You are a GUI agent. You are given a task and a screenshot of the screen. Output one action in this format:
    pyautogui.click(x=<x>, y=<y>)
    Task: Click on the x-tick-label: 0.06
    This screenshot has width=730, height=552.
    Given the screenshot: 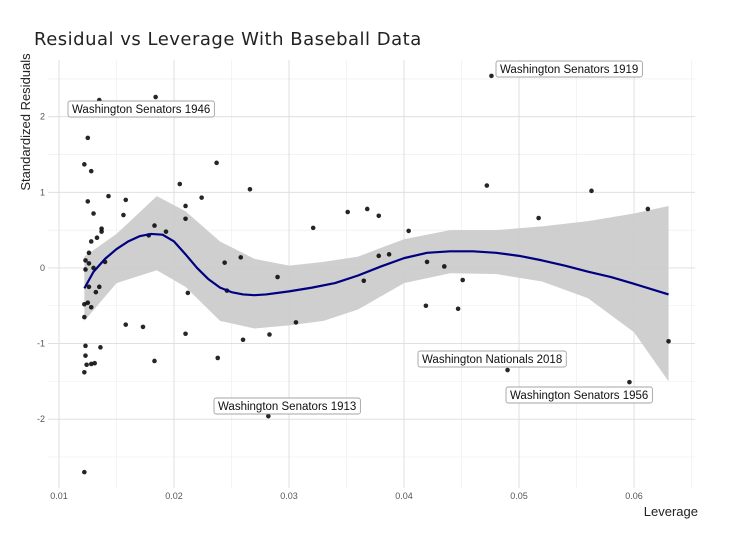 What is the action you would take?
    pyautogui.click(x=634, y=496)
    